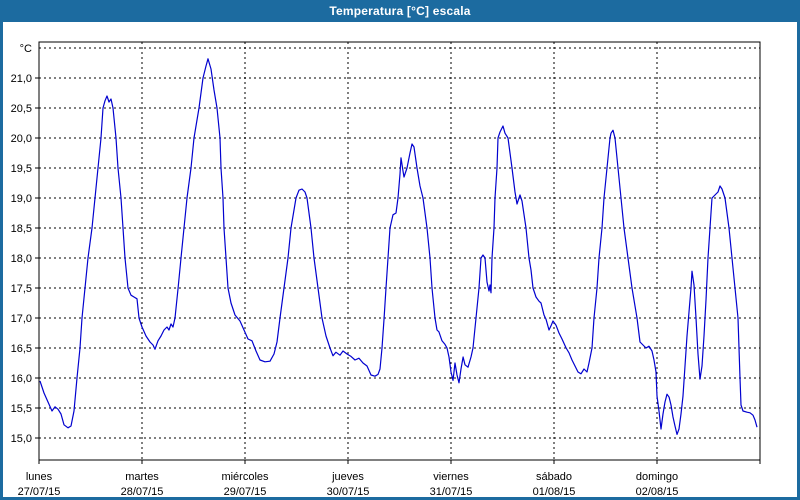 The height and width of the screenshot is (500, 800). What do you see at coordinates (21, 409) in the screenshot?
I see `y-axis-label: 15,5` at bounding box center [21, 409].